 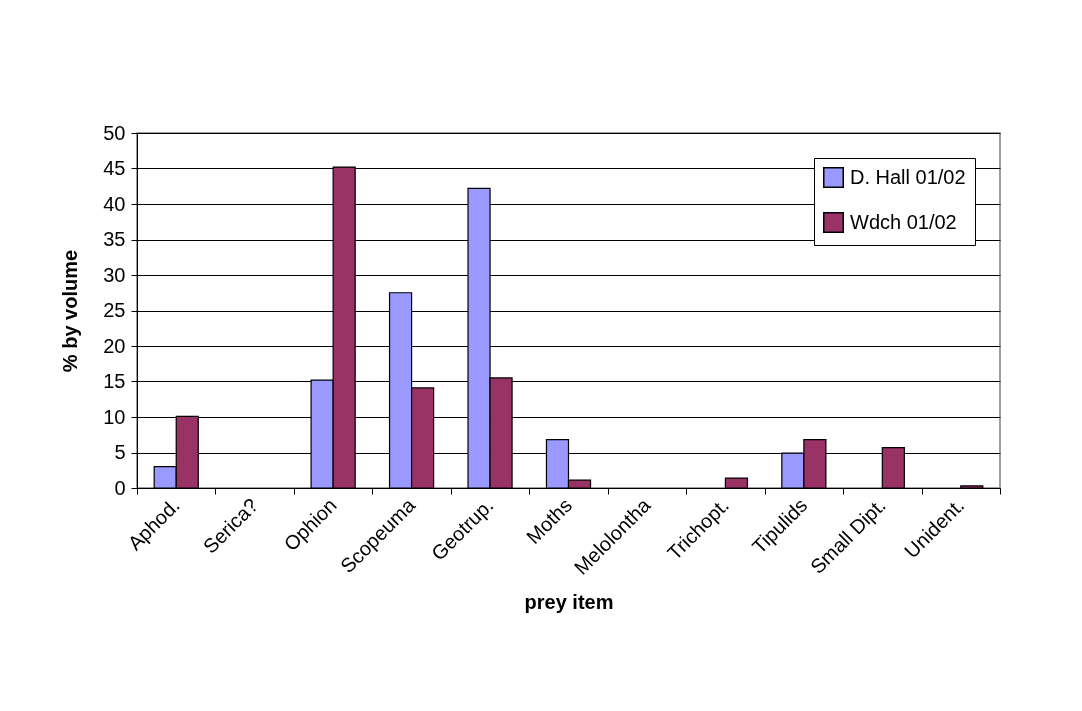 What do you see at coordinates (120, 487) in the screenshot?
I see `y-tick-label: 0` at bounding box center [120, 487].